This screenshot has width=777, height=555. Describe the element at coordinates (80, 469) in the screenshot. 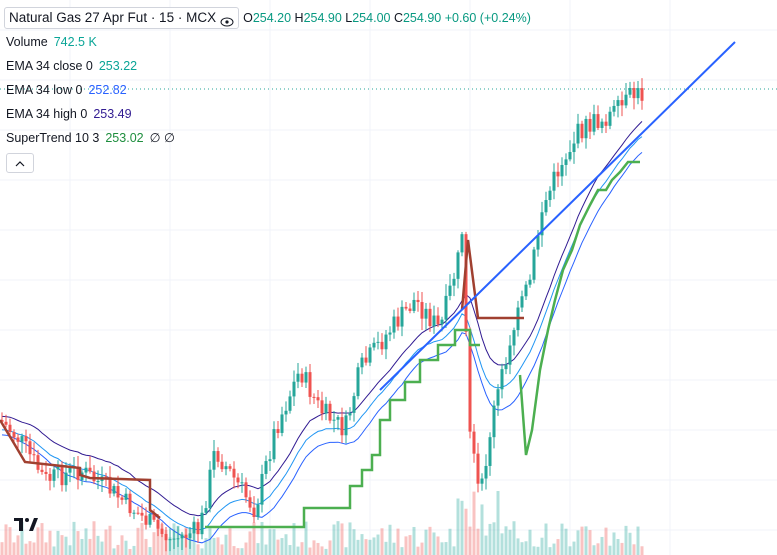

I see `supertrend-down-line` at that location.